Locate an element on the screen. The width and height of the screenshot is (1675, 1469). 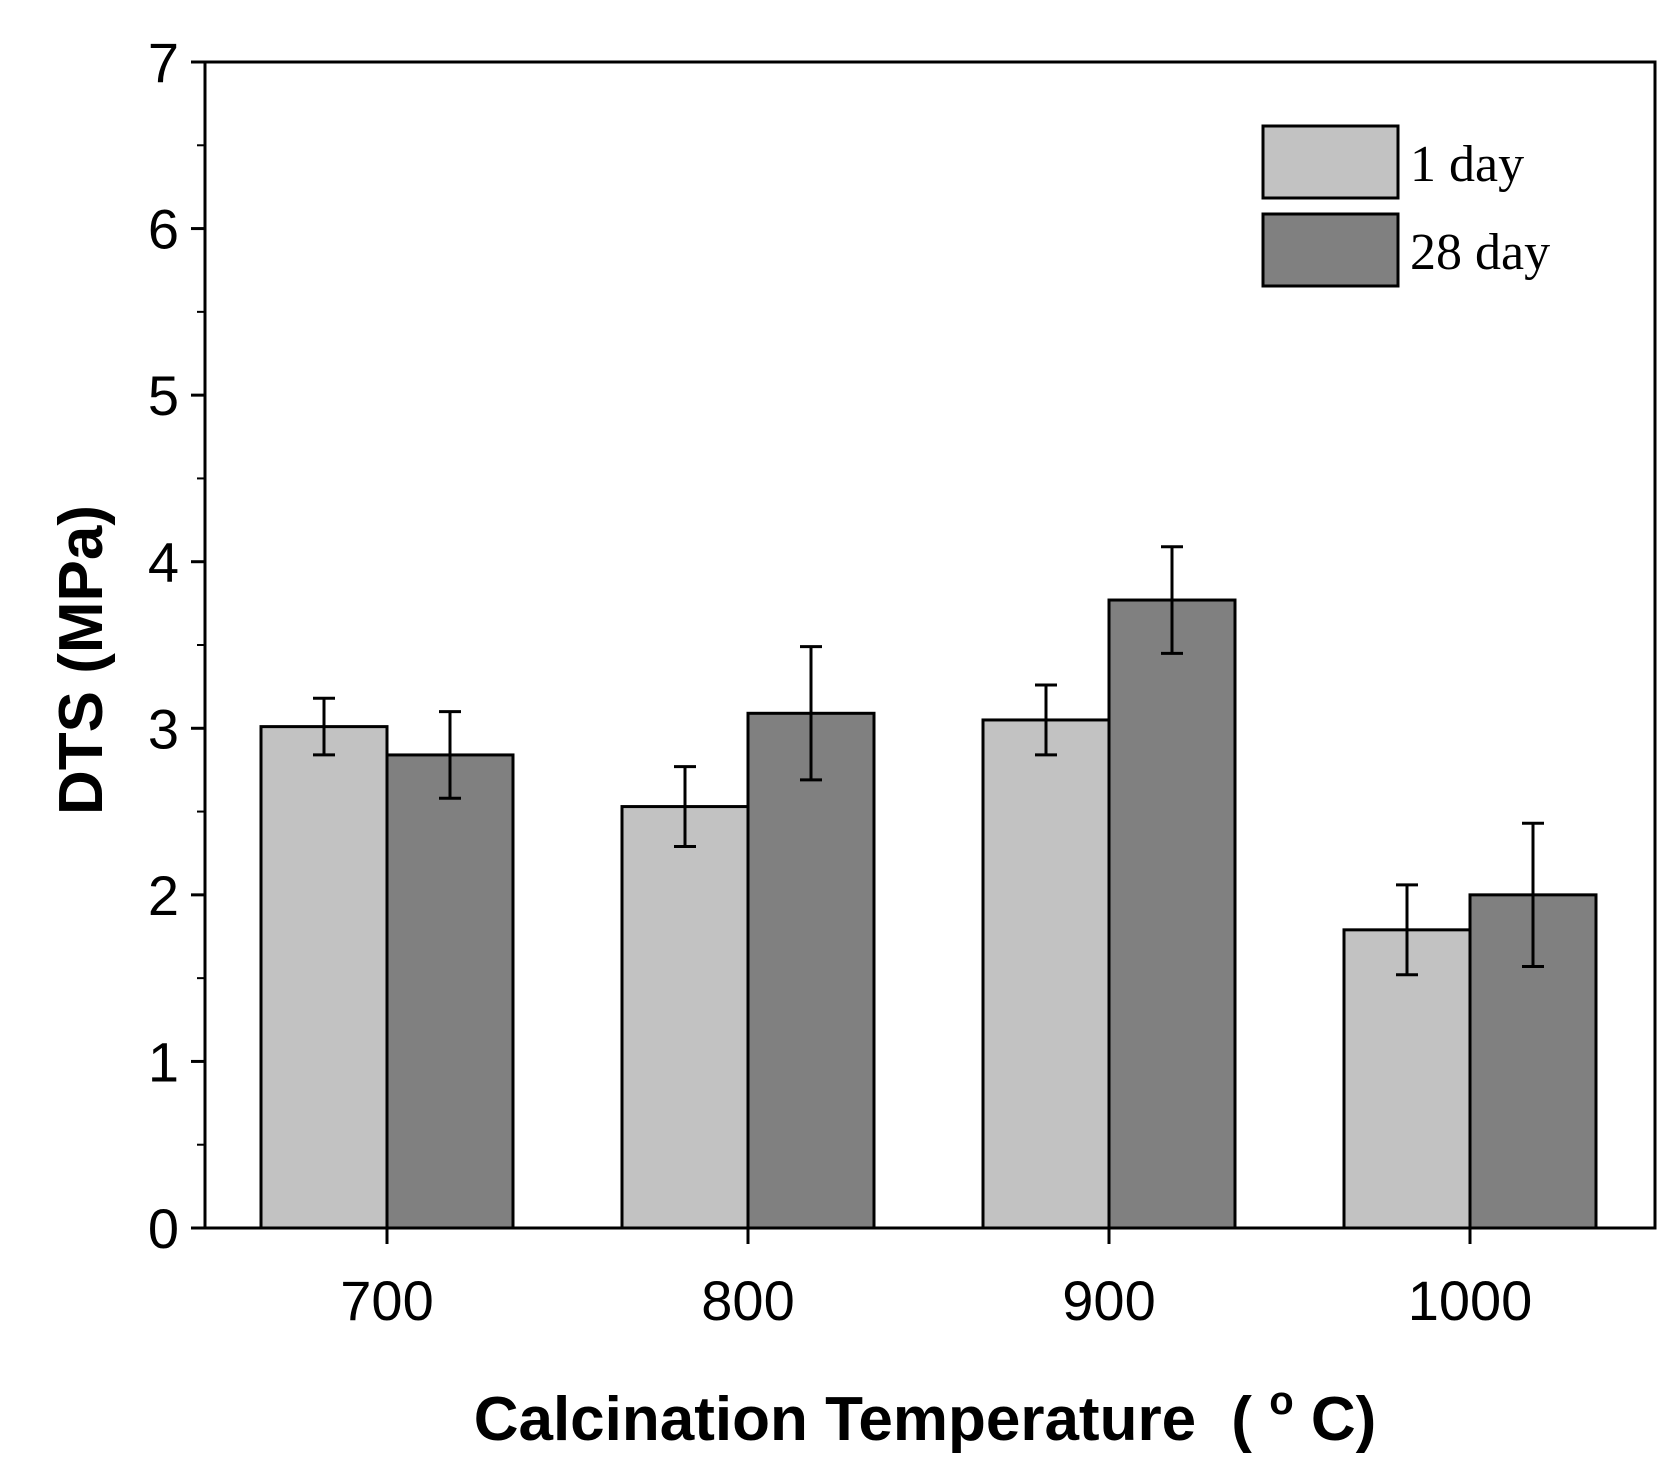
legend-item-1-day: 1 day is located at coordinates (1392, 162).